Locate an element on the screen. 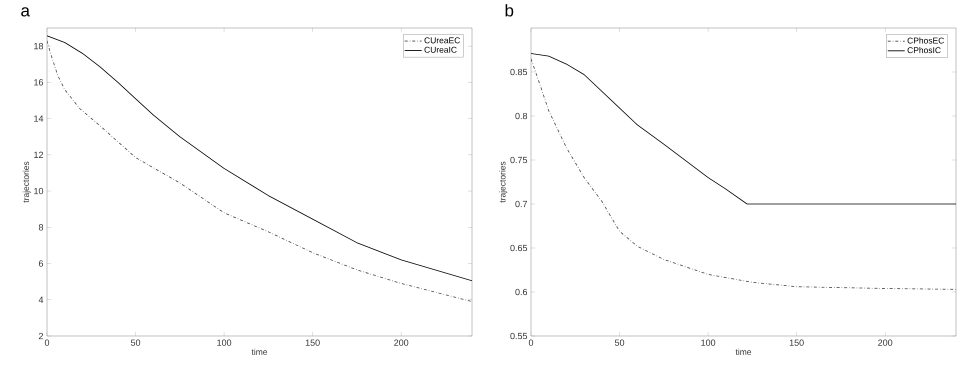 The width and height of the screenshot is (972, 376). y-tick-label: 6 is located at coordinates (41, 263).